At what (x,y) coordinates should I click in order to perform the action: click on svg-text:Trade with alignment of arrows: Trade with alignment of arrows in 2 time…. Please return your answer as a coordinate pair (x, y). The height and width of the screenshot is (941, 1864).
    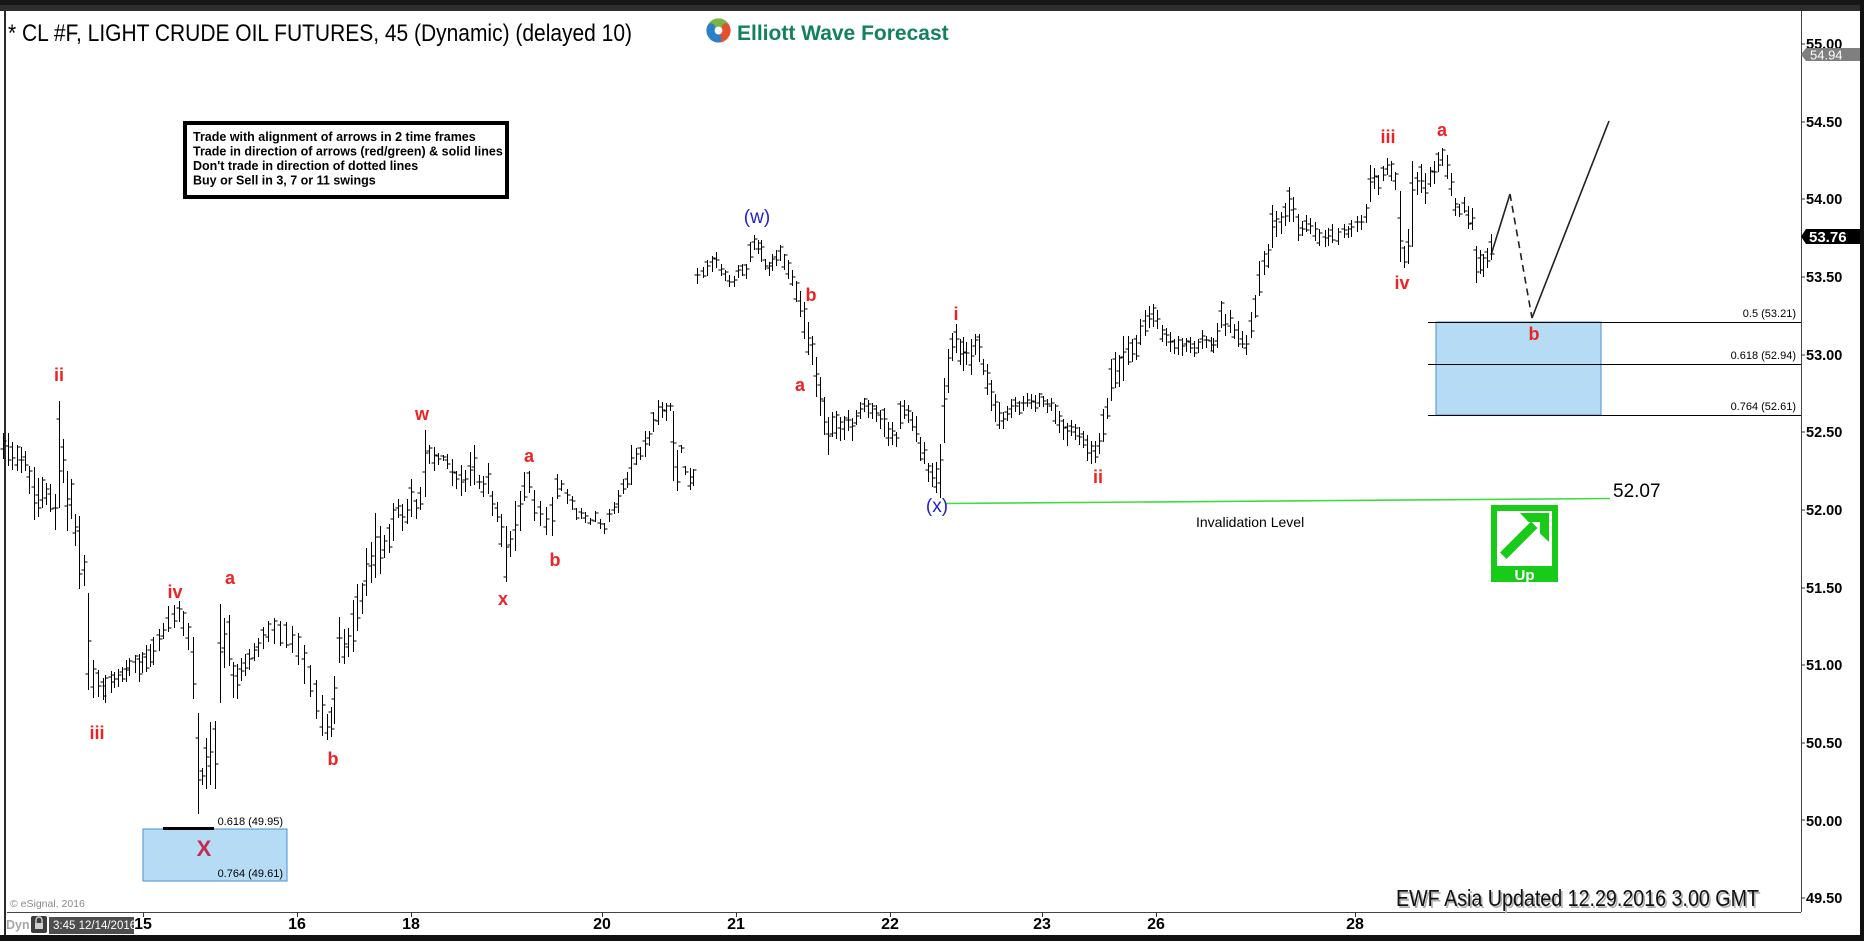
    Looking at the image, I should click on (334, 137).